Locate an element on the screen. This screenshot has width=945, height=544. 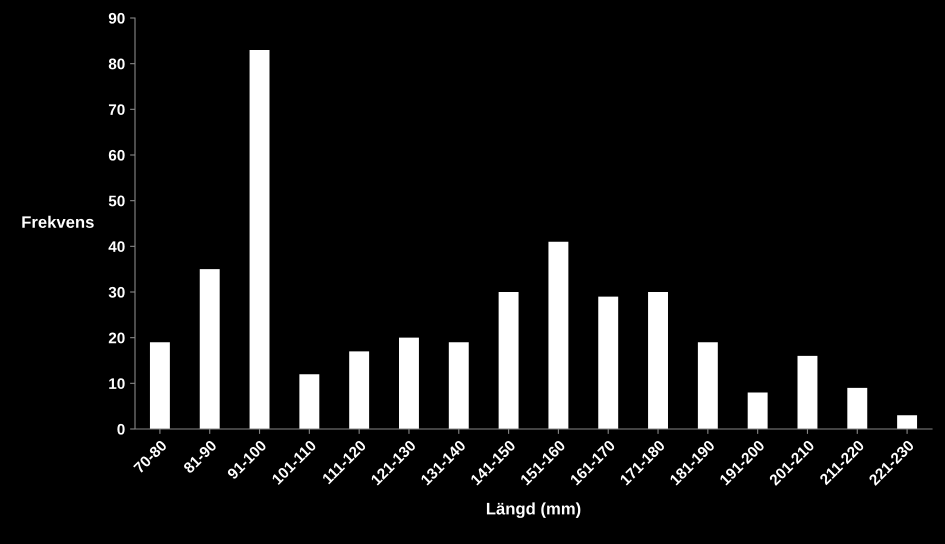
y-tick-label: 90 is located at coordinates (116, 18).